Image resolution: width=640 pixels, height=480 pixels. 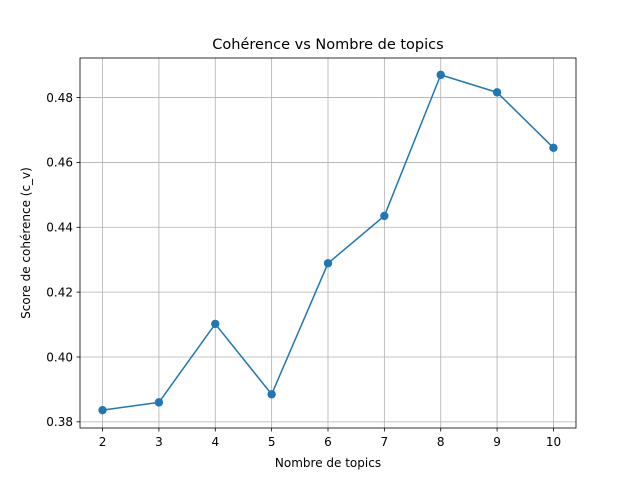 What do you see at coordinates (26, 243) in the screenshot?
I see `y-axis-label: Score de cohérence (c_v)` at bounding box center [26, 243].